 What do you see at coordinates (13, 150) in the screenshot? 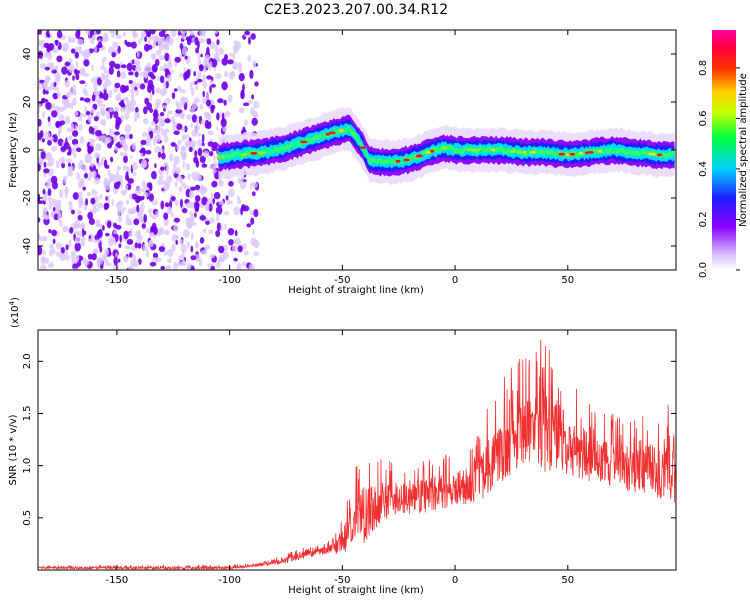
I see `spectrogram-y-label: Frequency (Hz)` at bounding box center [13, 150].